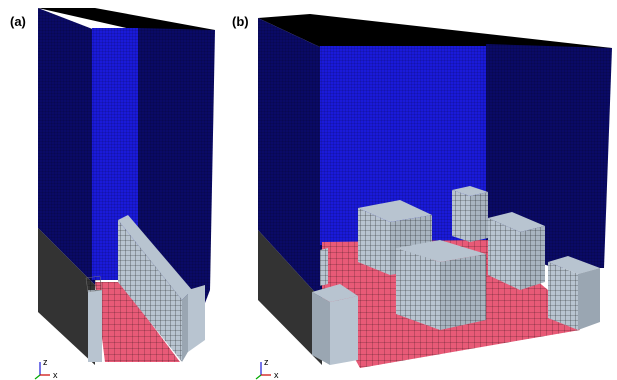 The image size is (617, 380). Describe the element at coordinates (45, 362) in the screenshot. I see `axis-z-label-a: z` at that location.